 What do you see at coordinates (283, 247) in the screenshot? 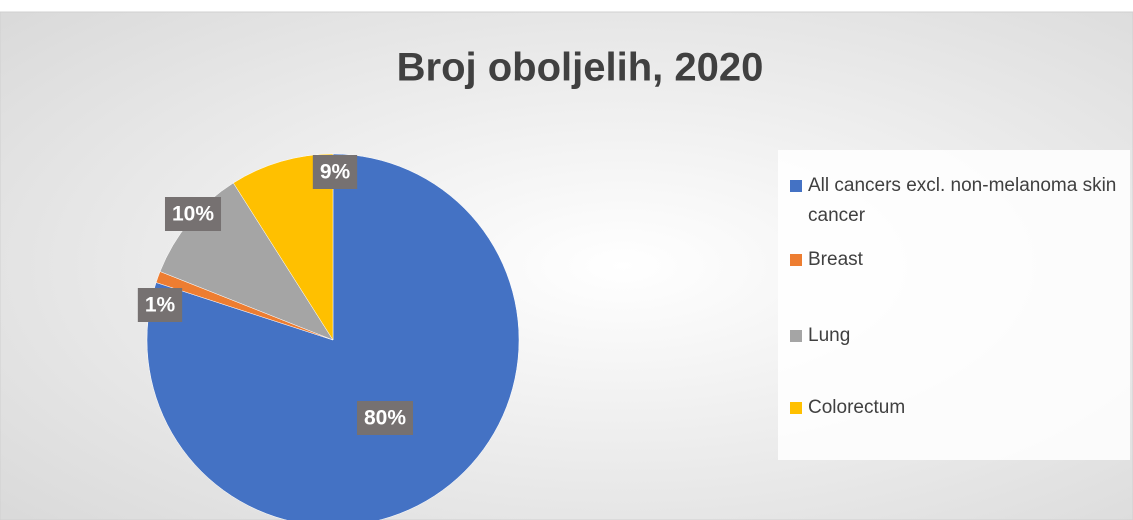
I see `pie-slice` at bounding box center [283, 247].